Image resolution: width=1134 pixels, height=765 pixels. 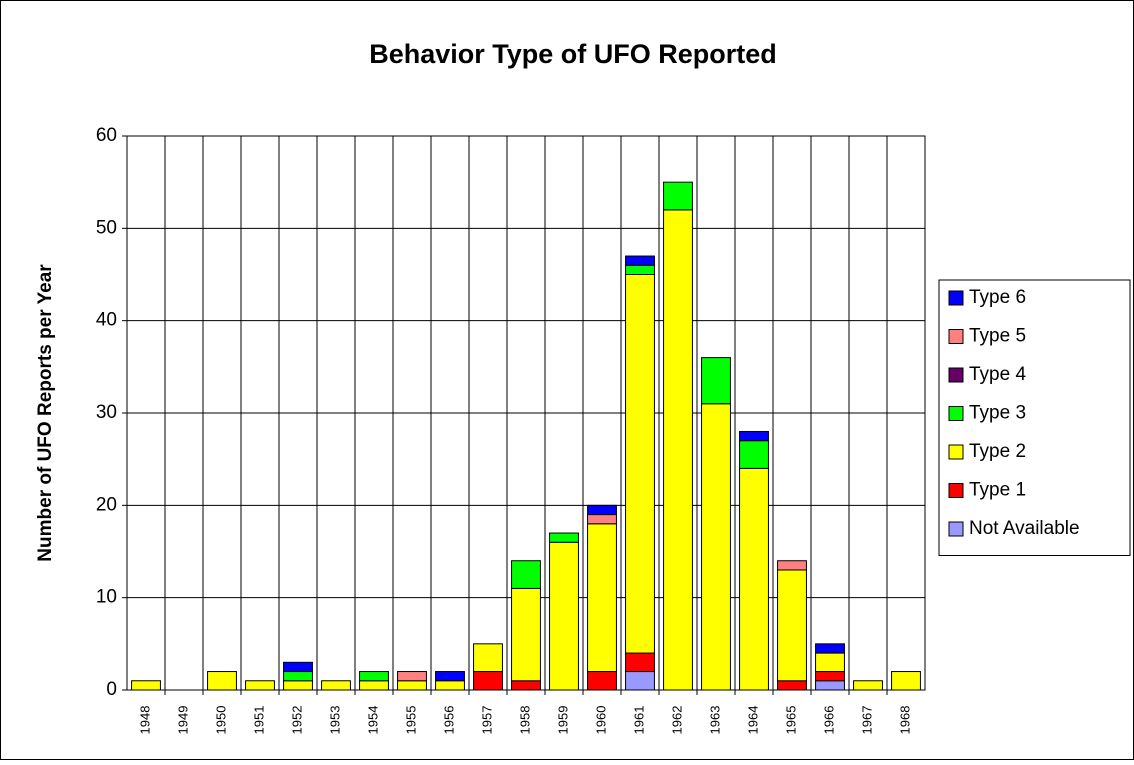 I want to click on x-tick-label: 1953, so click(x=334, y=720).